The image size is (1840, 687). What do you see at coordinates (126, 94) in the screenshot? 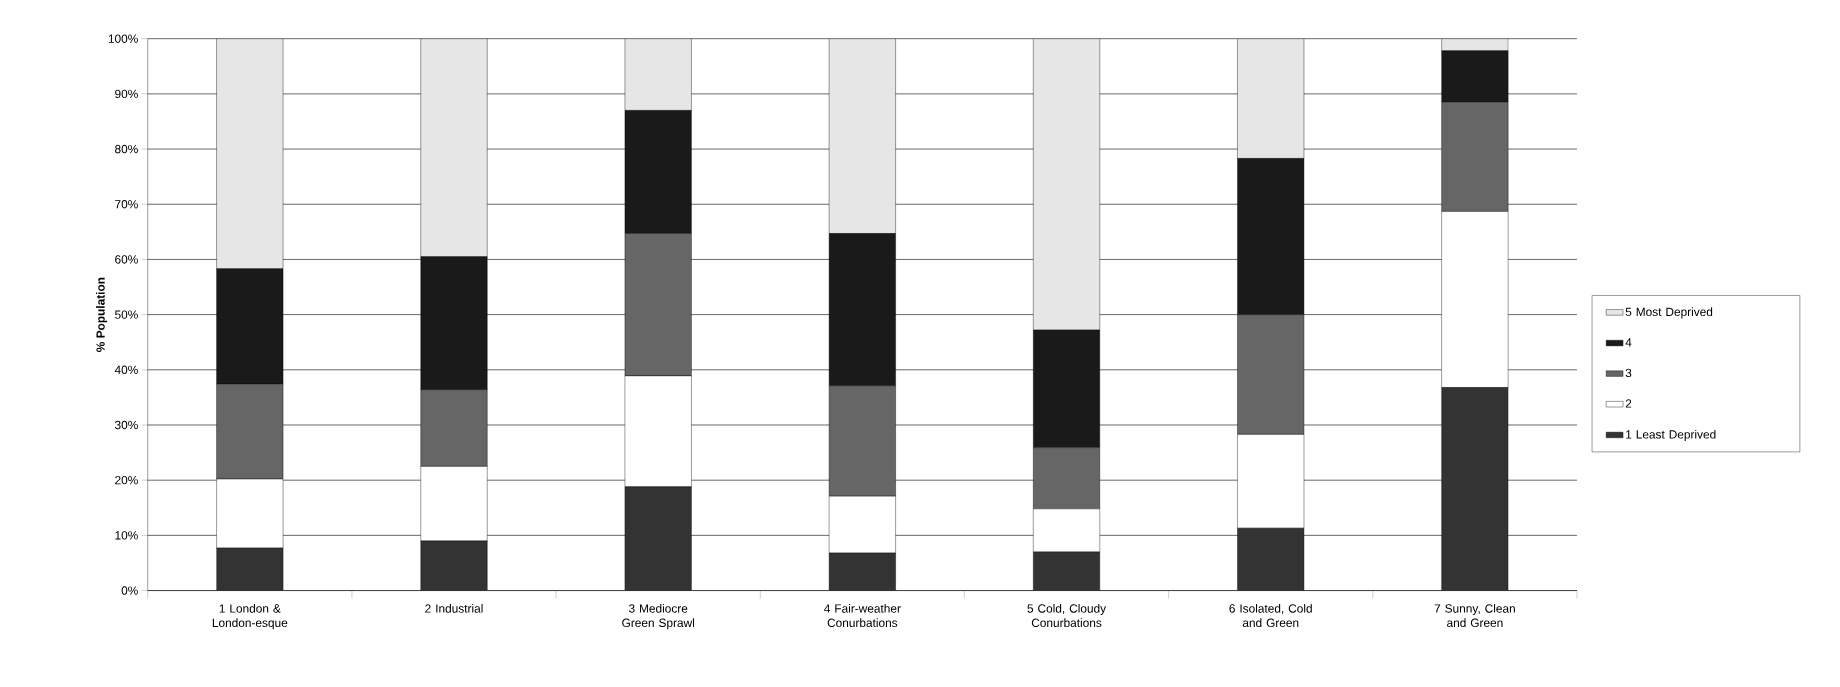
I see `y-tick-label: 90%` at bounding box center [126, 94].